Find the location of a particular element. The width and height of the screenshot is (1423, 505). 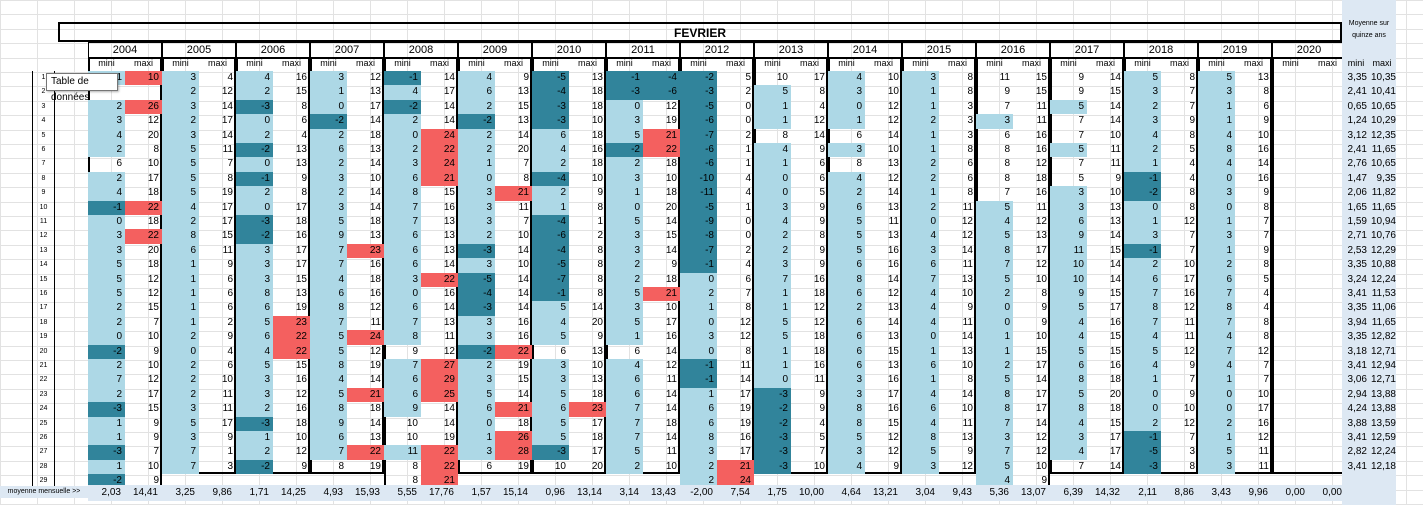

cell-maxi: 19 is located at coordinates (301, 308).